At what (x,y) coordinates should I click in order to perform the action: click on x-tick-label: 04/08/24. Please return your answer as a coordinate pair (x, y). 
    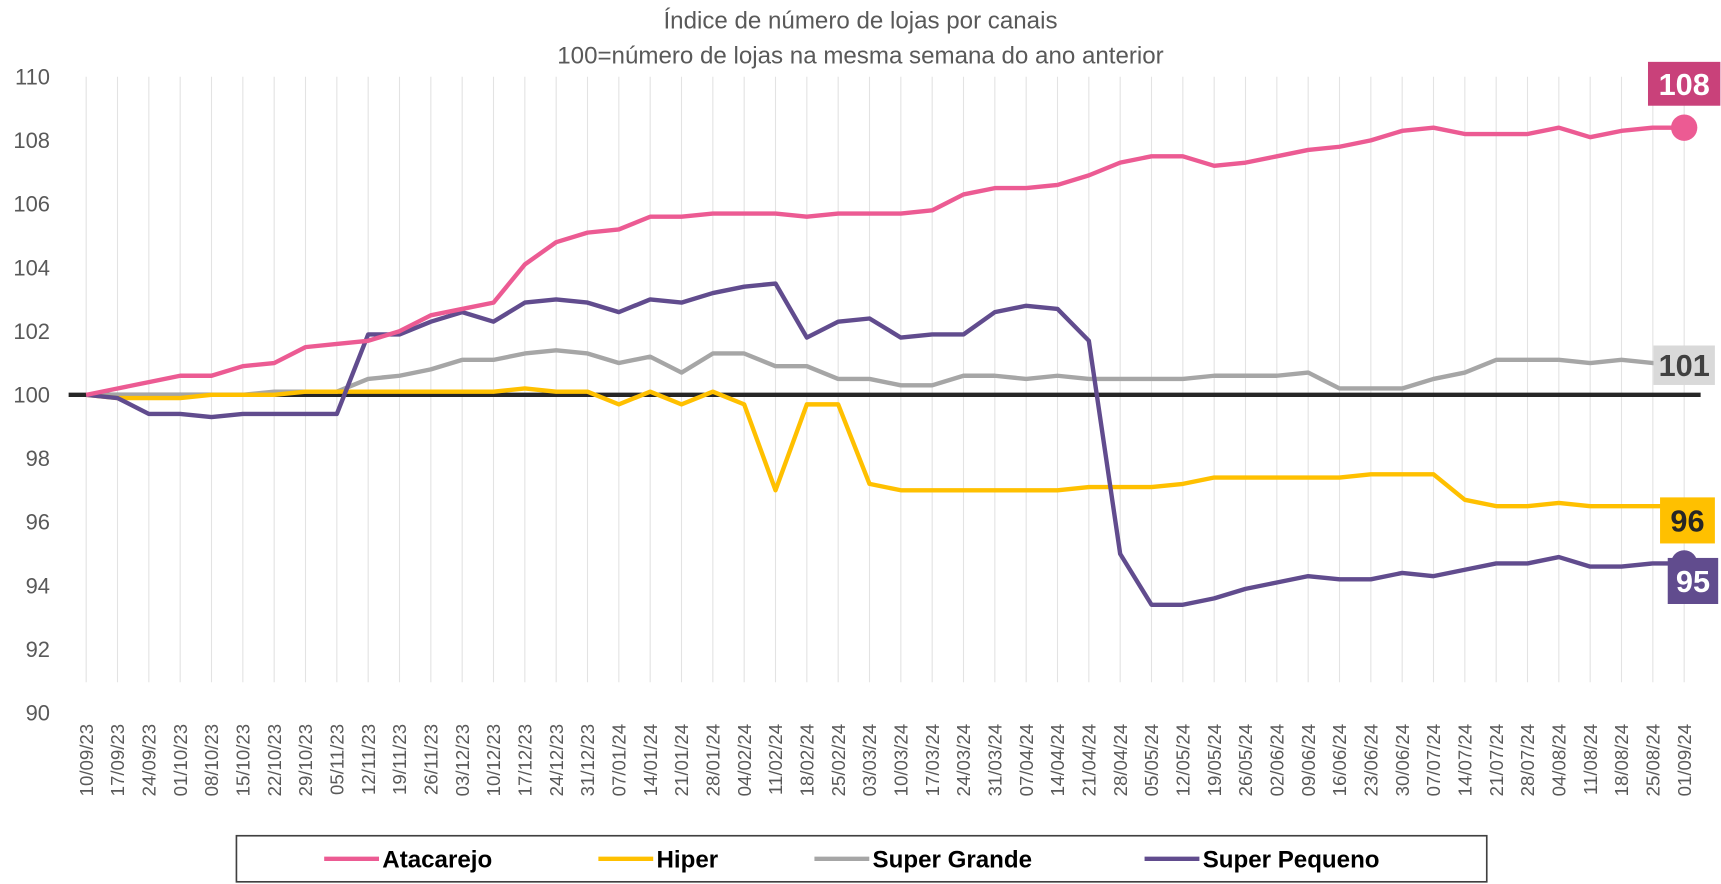
    Looking at the image, I should click on (1558, 760).